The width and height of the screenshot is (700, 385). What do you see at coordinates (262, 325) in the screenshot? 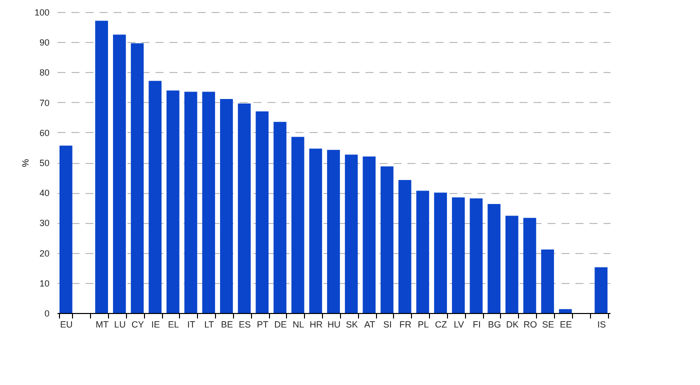
I see `x-tick-label: PT` at bounding box center [262, 325].